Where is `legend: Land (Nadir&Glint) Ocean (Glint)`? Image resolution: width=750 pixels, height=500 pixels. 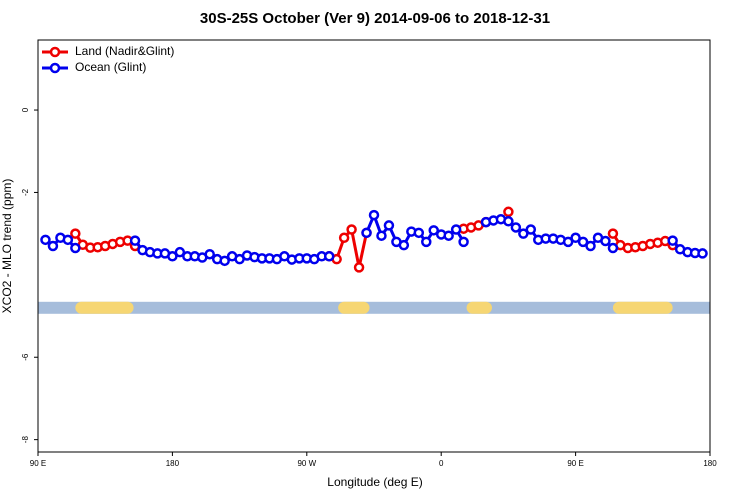
legend: Land (Nadir&Glint) Ocean (Glint) is located at coordinates (108, 59).